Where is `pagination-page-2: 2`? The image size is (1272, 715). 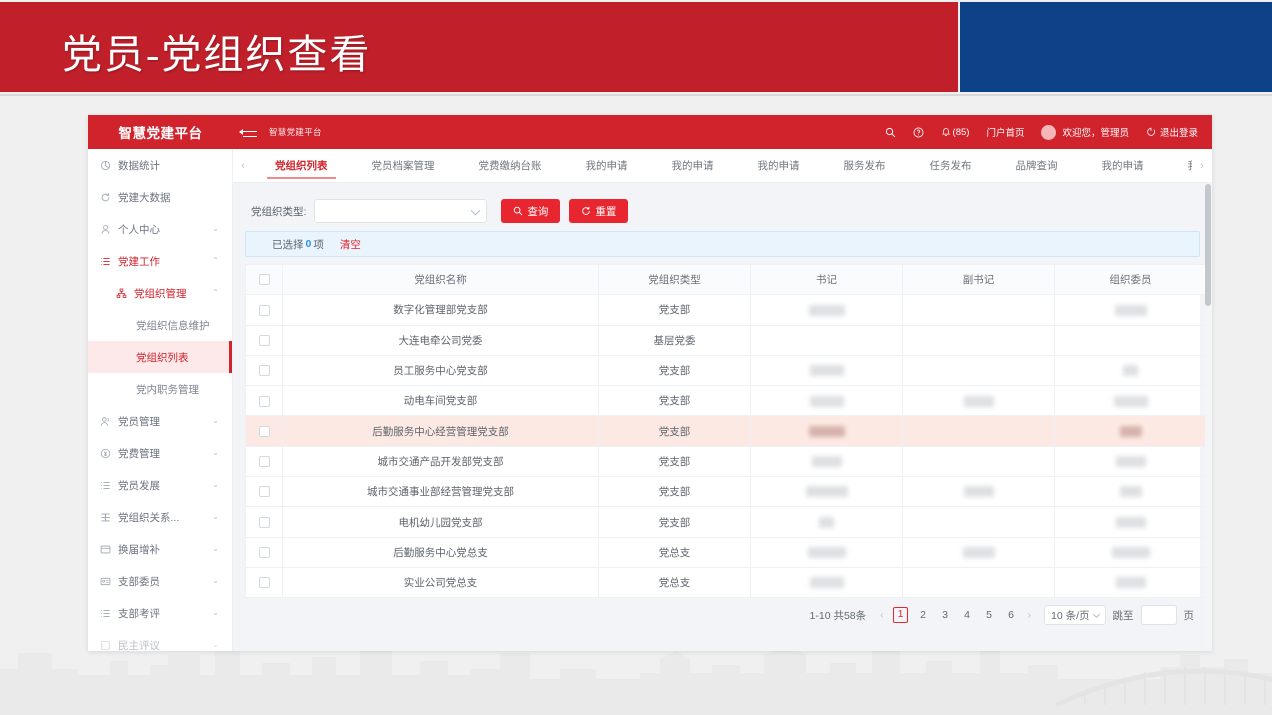 pagination-page-2: 2 is located at coordinates (923, 615).